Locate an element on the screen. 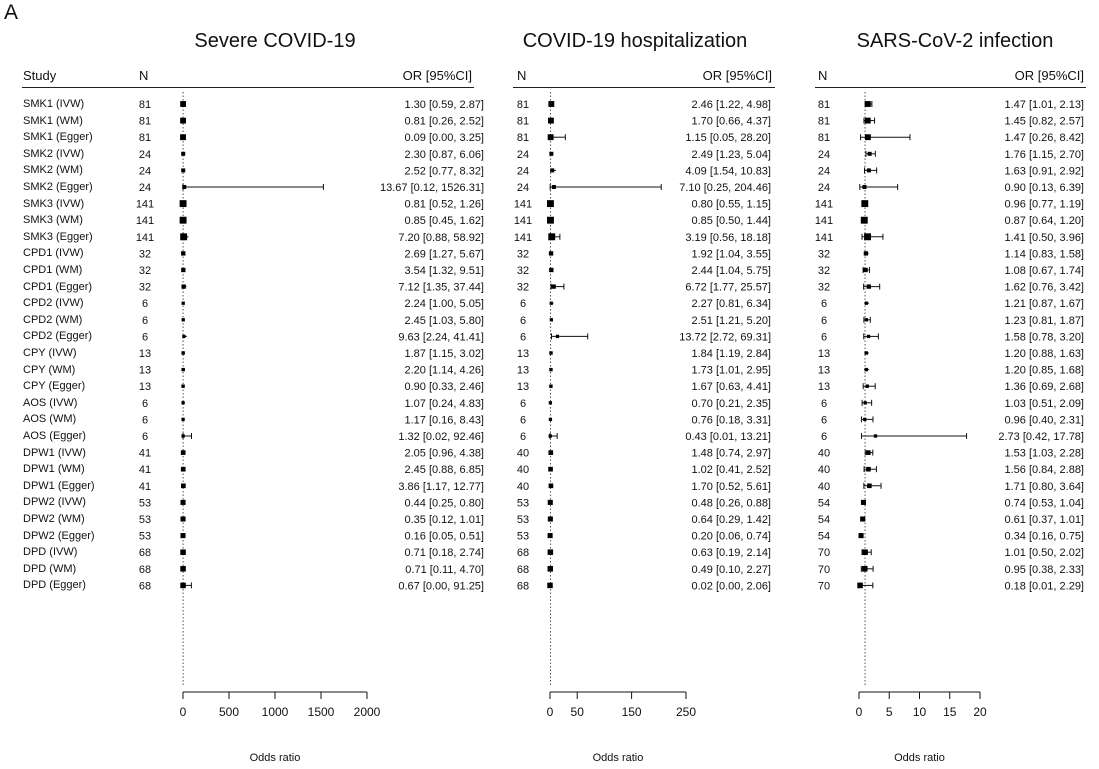  or-ci-label: 1.67 [0.63, 4.41] is located at coordinates (731, 387).